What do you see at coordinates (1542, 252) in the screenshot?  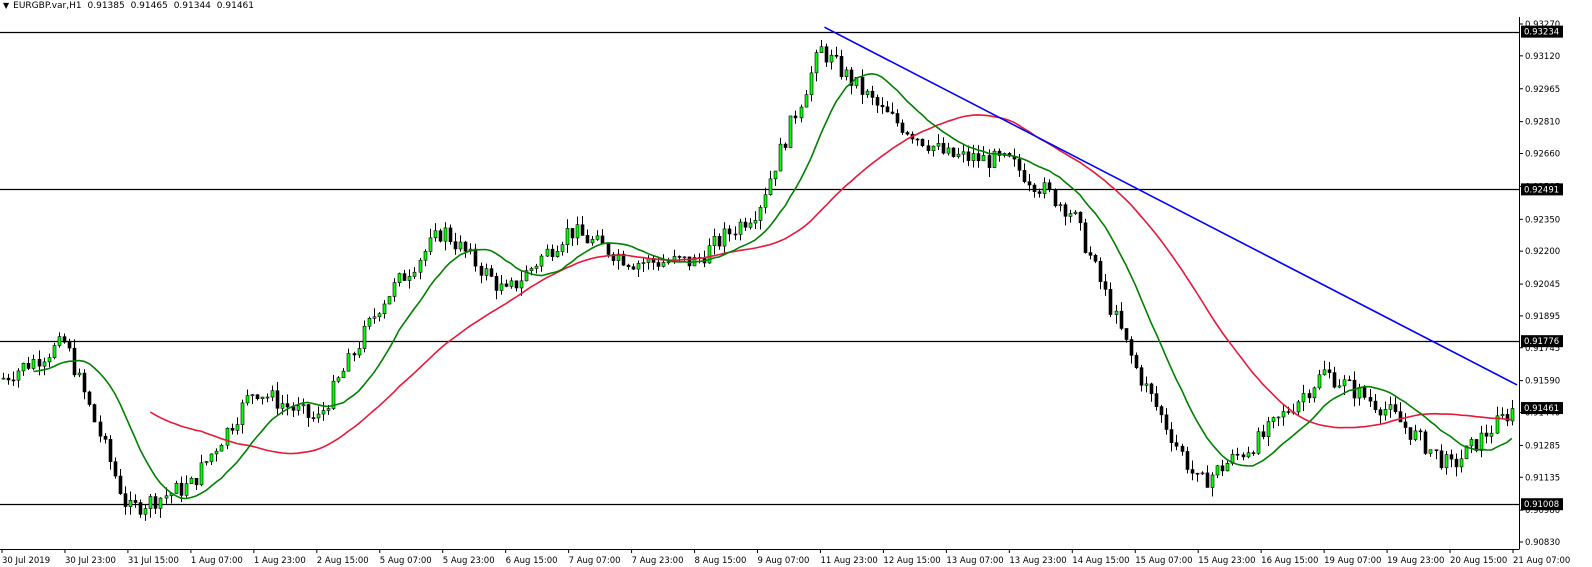 I see `price-tick-label: 0.92200` at bounding box center [1542, 252].